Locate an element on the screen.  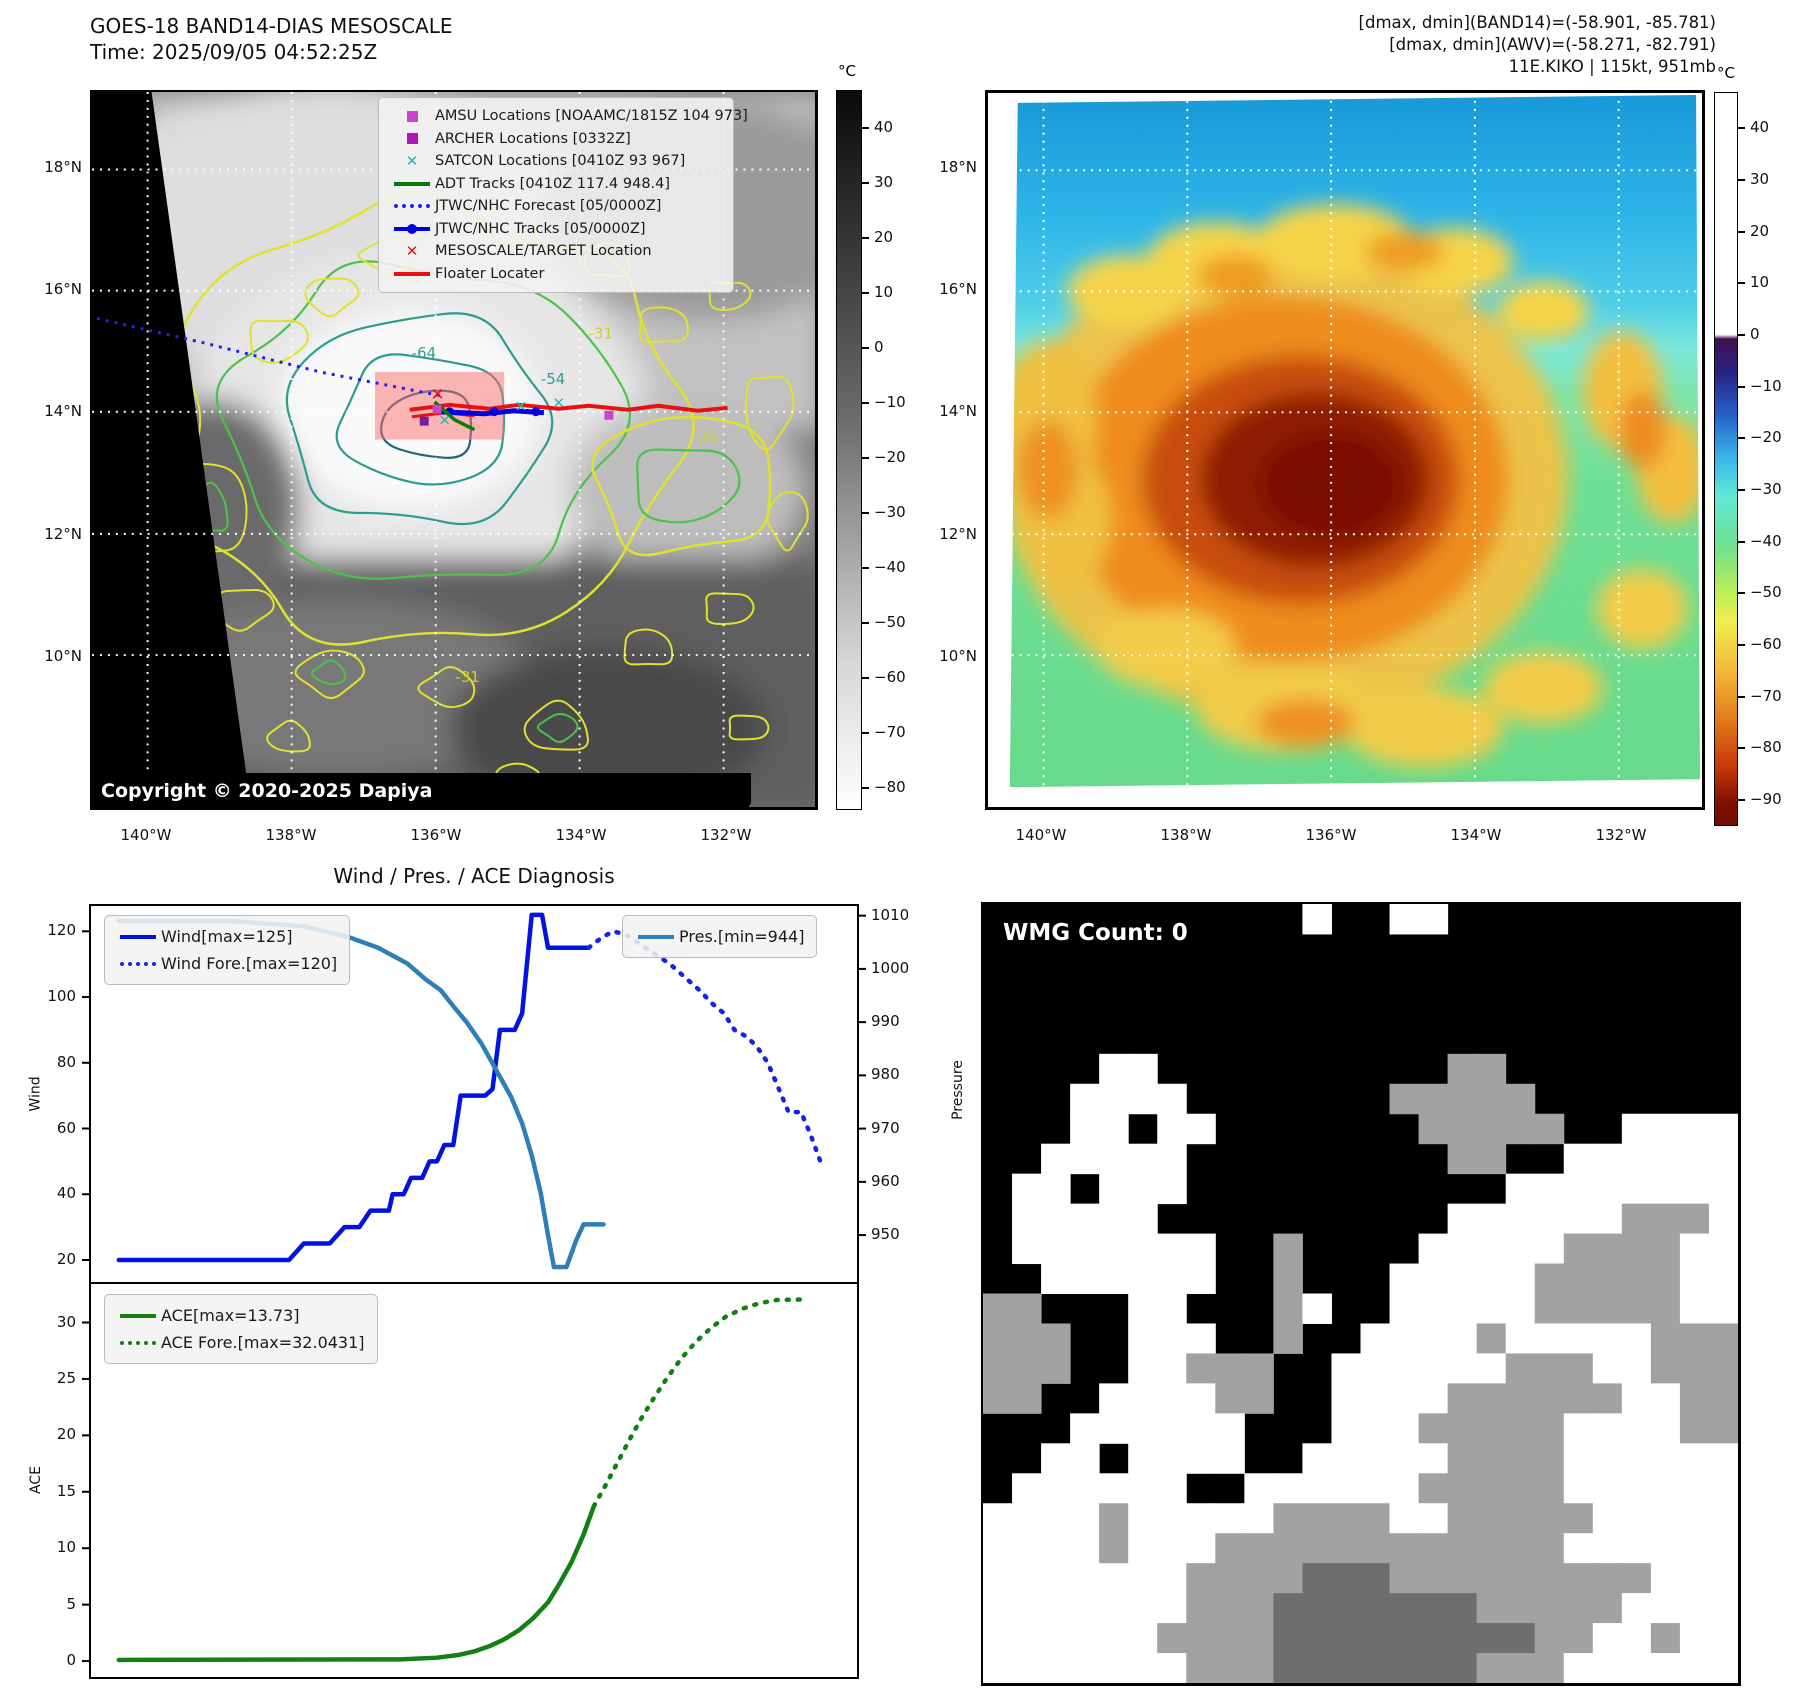
lon-tick-label: 134°W is located at coordinates (1476, 835).